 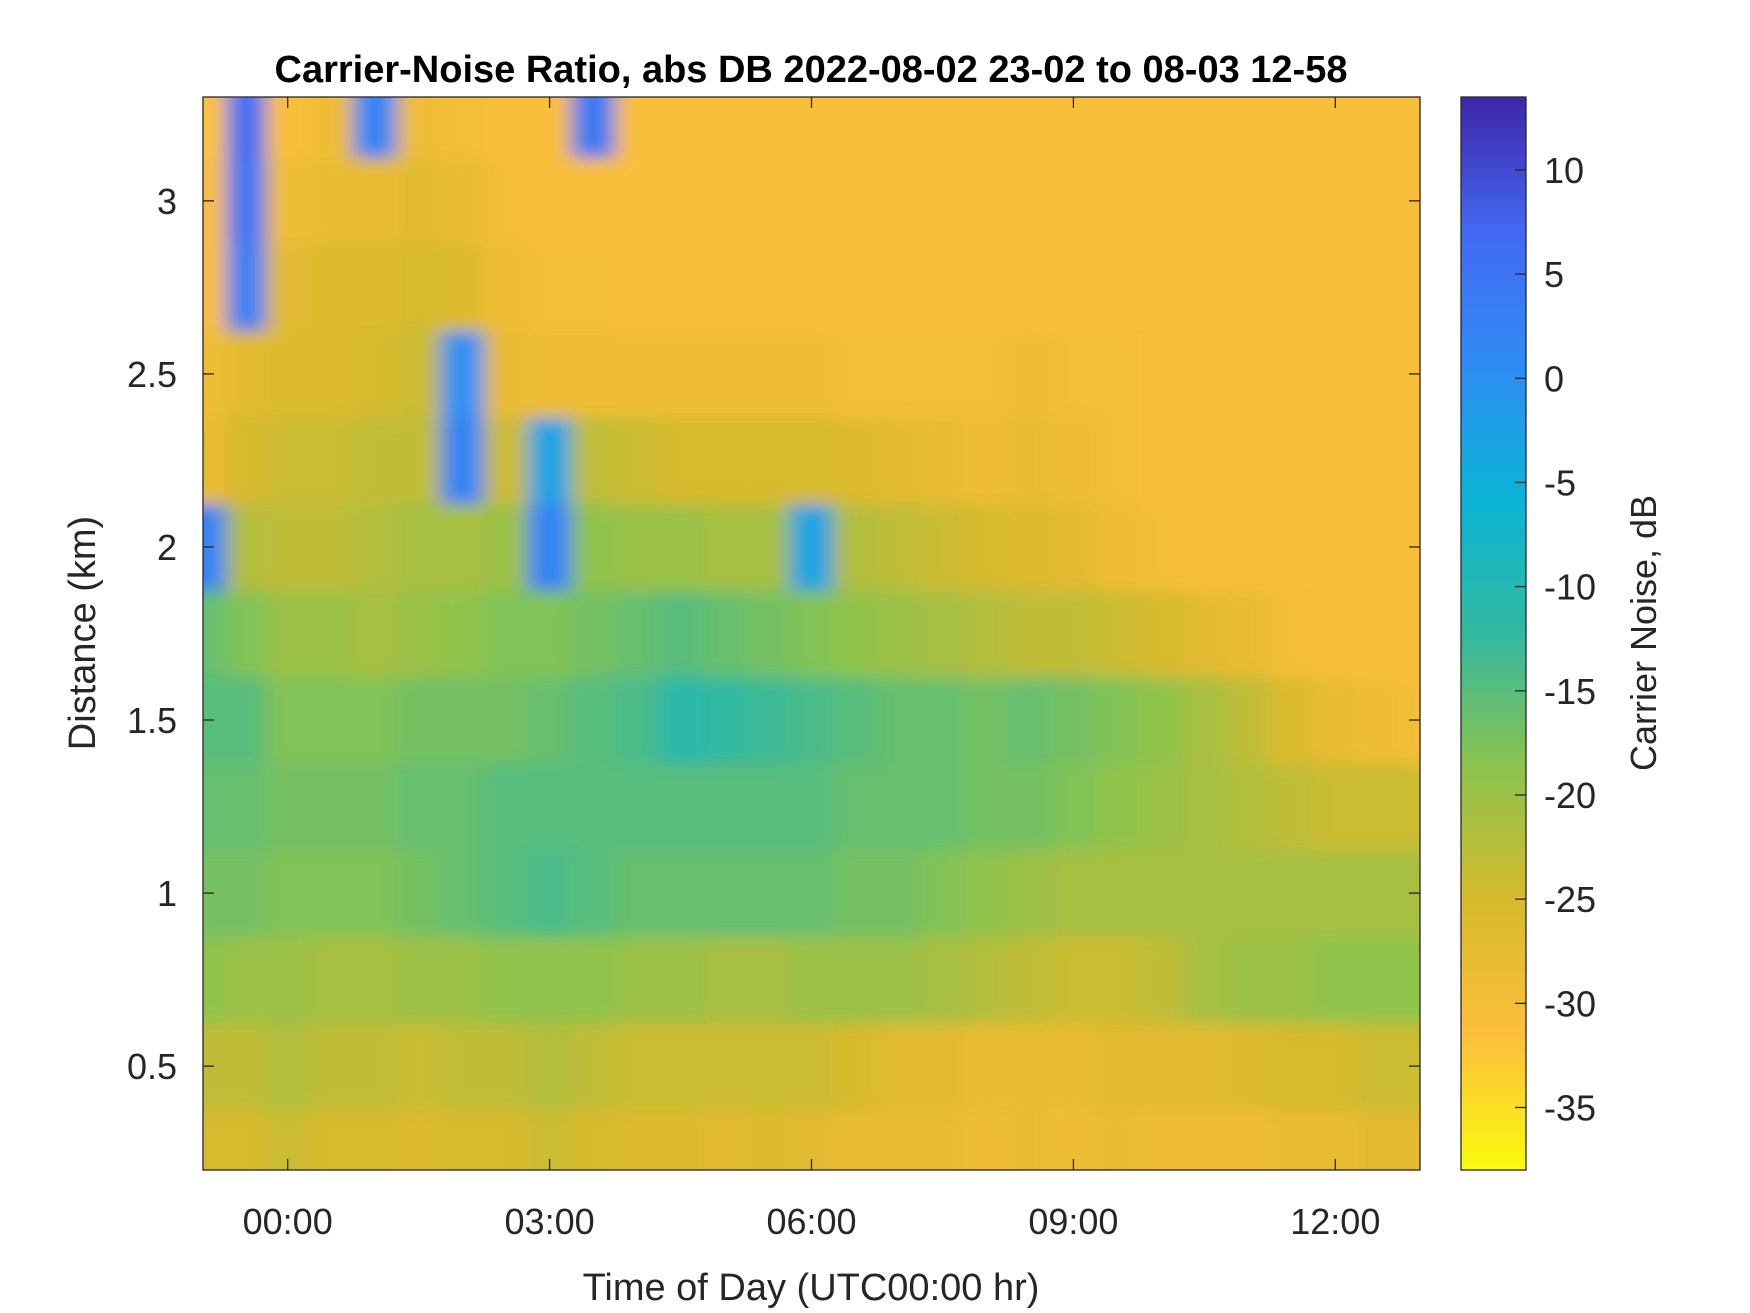 I want to click on colorbar-tick-label: -15, so click(x=1570, y=691).